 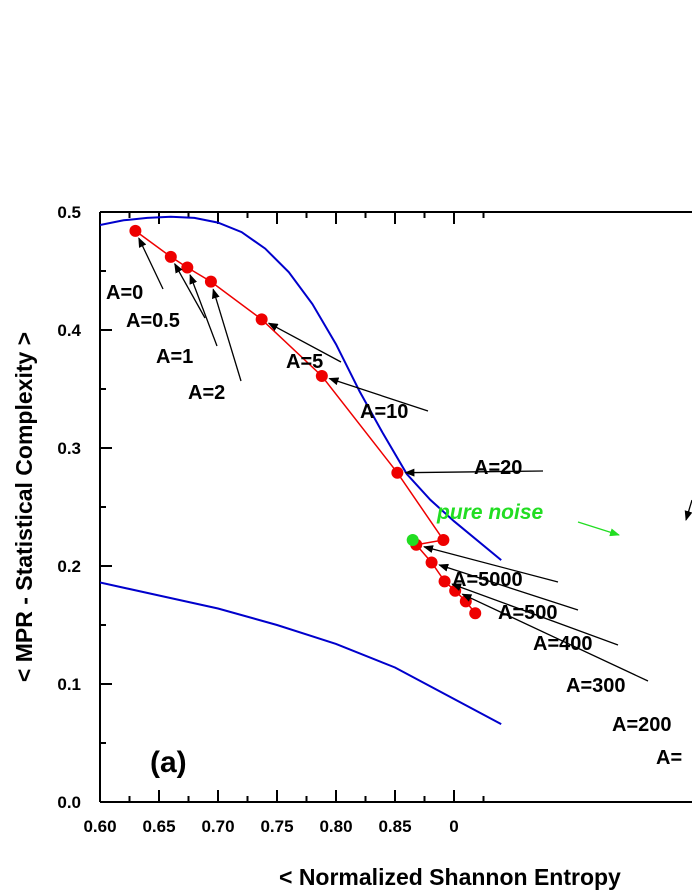 I want to click on pure-noise-point, so click(x=412, y=540).